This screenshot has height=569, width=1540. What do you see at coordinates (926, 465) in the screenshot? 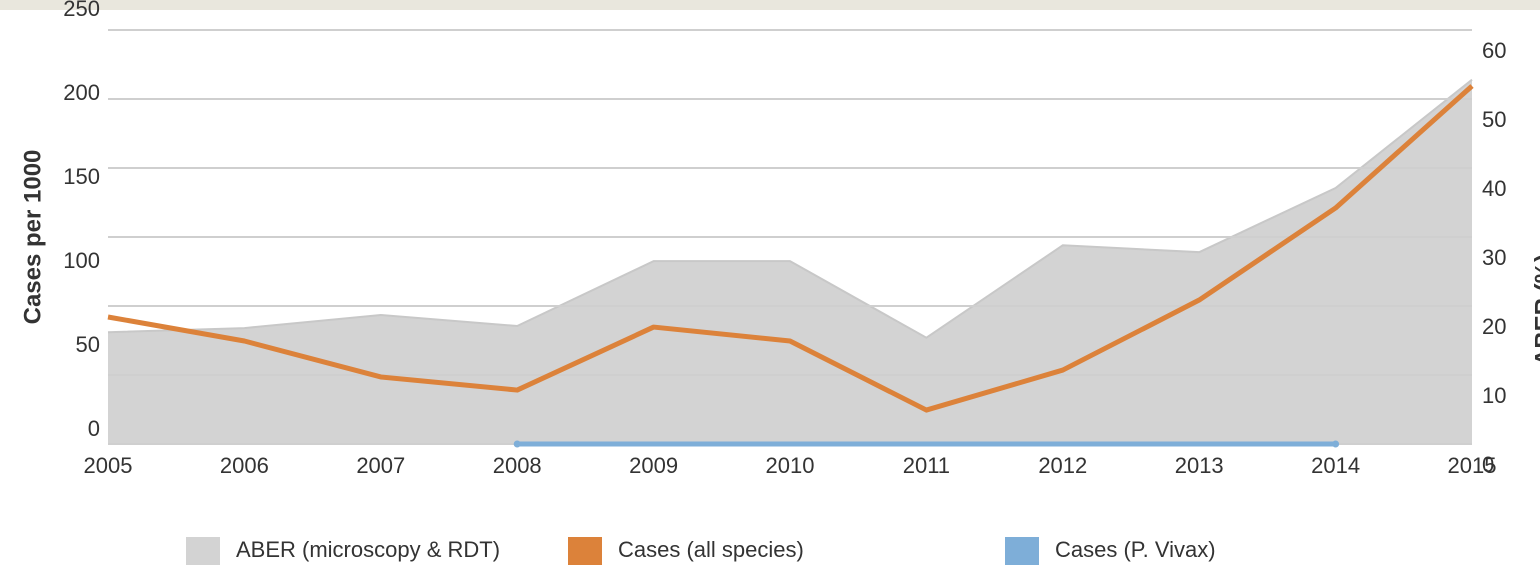
I see `x-tick-label: 2011` at bounding box center [926, 465].